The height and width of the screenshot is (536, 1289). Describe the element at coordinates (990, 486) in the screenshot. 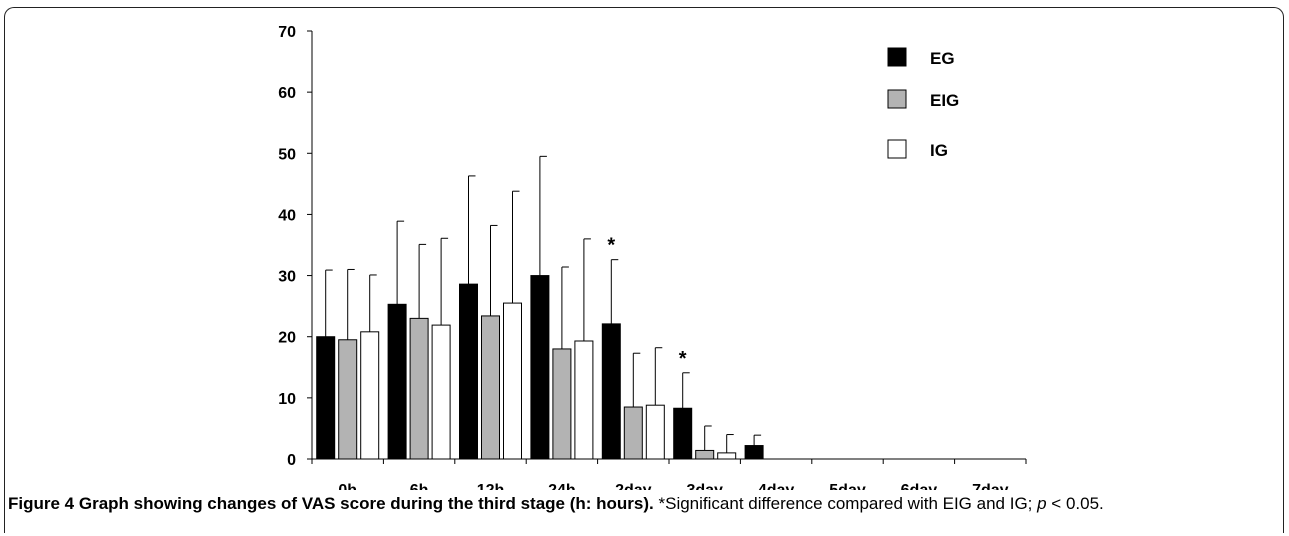

I see `x-tick-label: 7day` at that location.